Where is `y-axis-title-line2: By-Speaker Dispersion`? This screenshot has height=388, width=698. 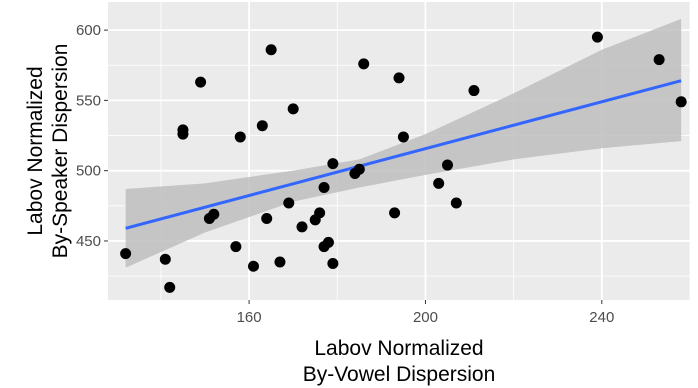 y-axis-title-line2: By-Speaker Dispersion is located at coordinates (60, 151).